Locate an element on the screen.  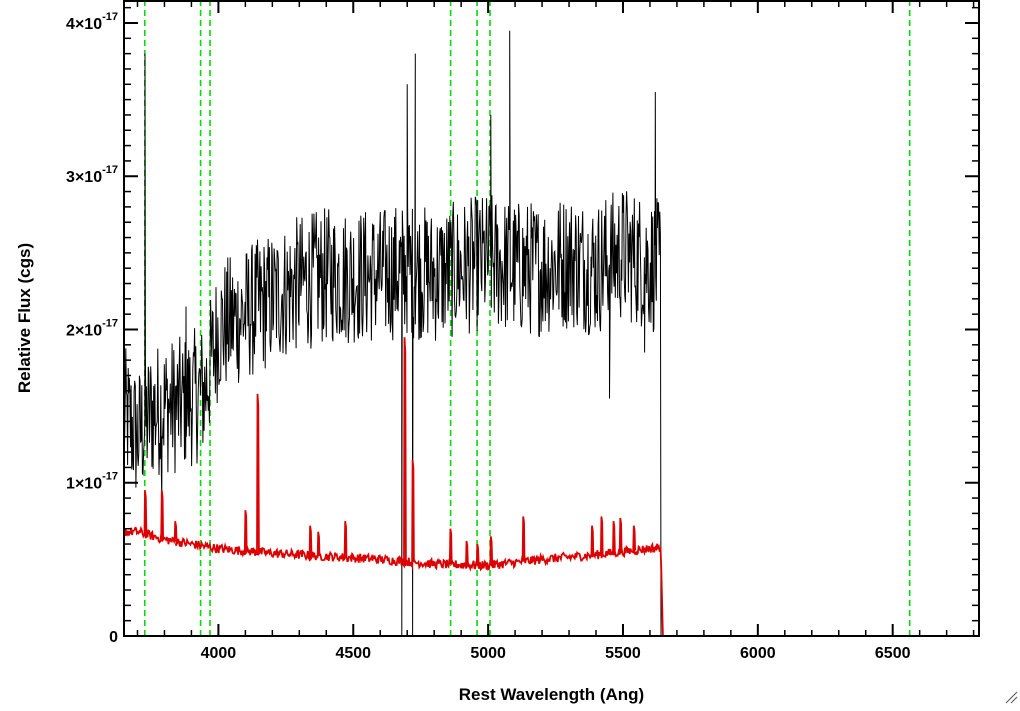
y-tick-label-4: 4×10⁻¹⁷ is located at coordinates (92, 22).